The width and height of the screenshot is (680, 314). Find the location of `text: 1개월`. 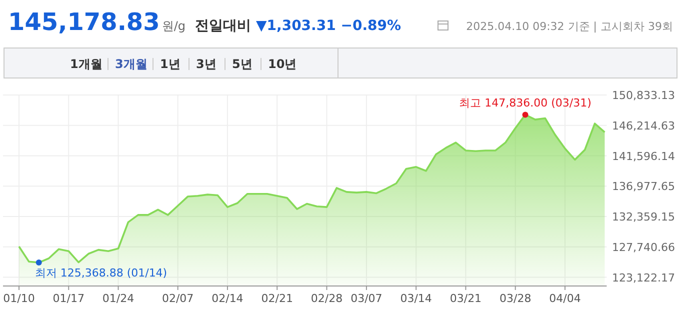

text: 1개월 is located at coordinates (86, 64).